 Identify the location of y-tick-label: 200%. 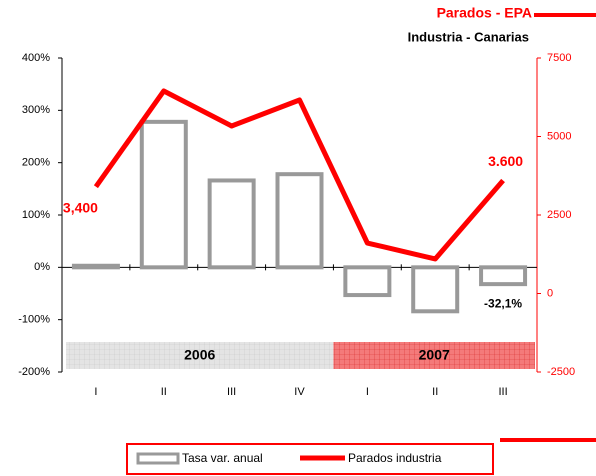
(36, 163).